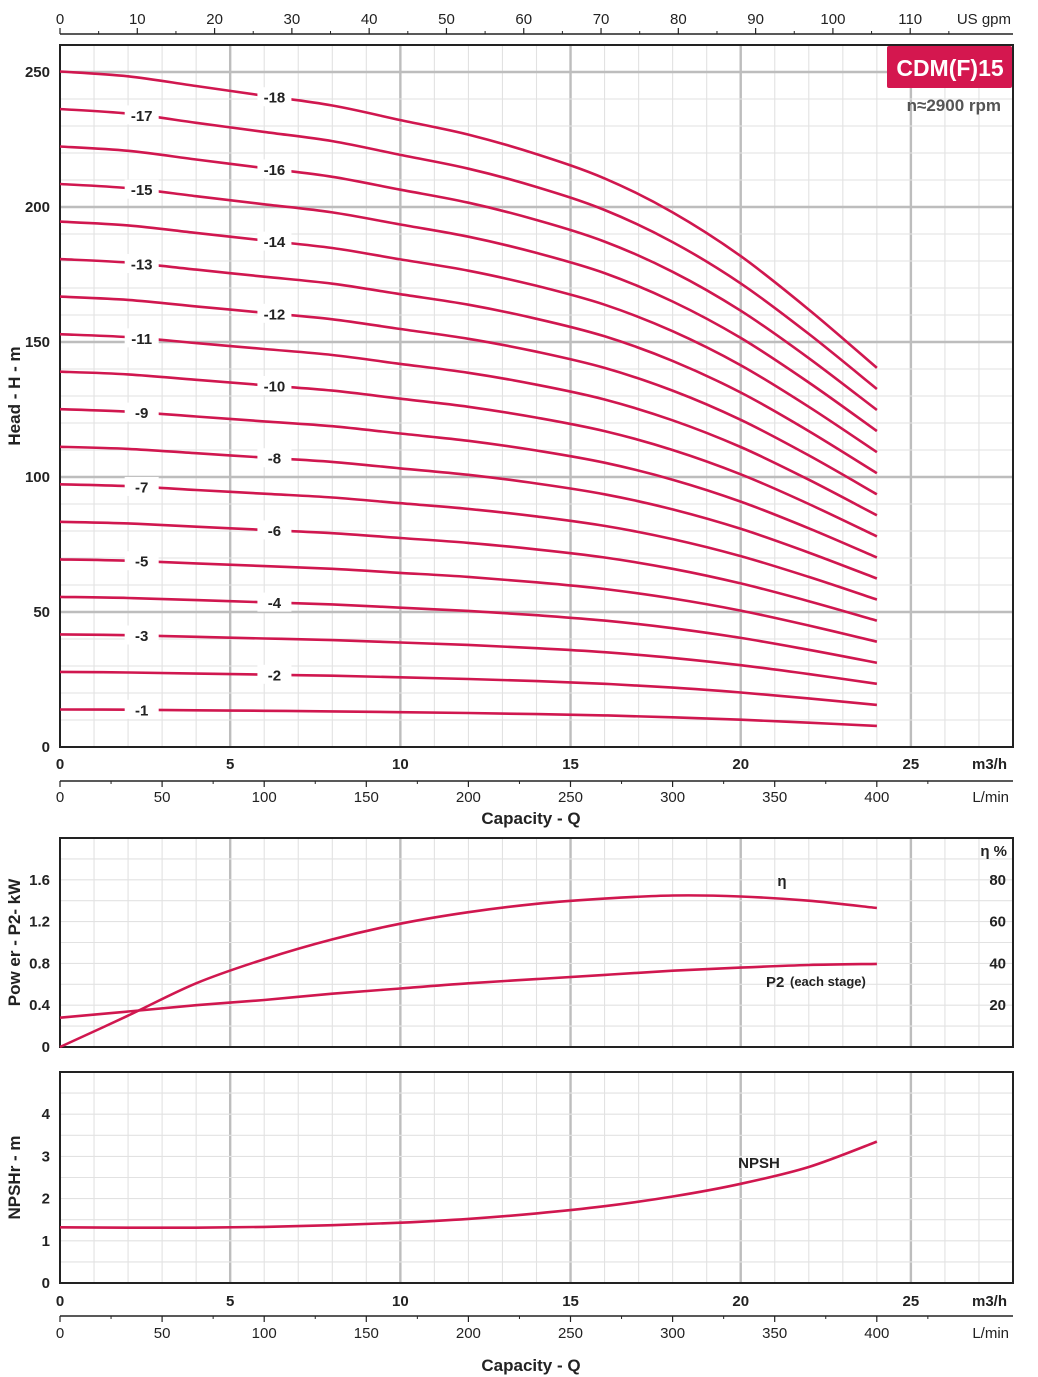 This screenshot has height=1377, width=1038. Describe the element at coordinates (275, 242) in the screenshot. I see `head-curve-label: -14` at that location.